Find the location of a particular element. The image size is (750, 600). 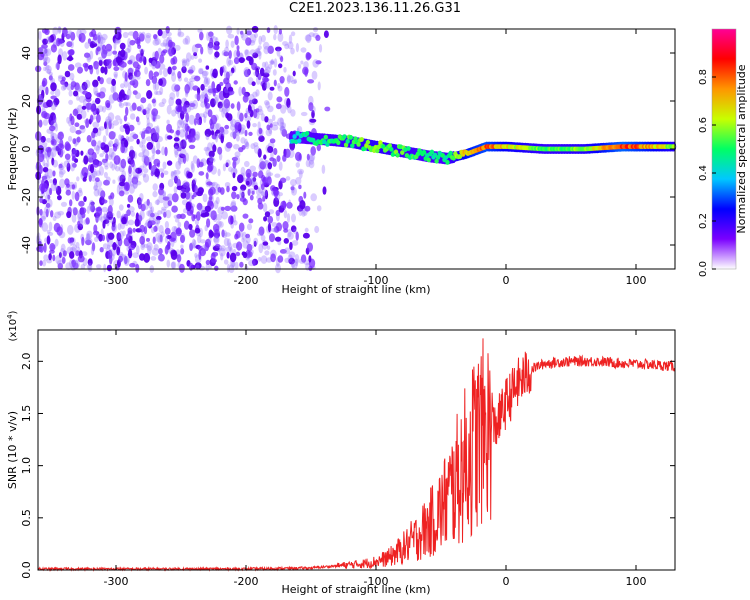

snr-ylabel: SNR (10 * v/v) is located at coordinates (12, 450).